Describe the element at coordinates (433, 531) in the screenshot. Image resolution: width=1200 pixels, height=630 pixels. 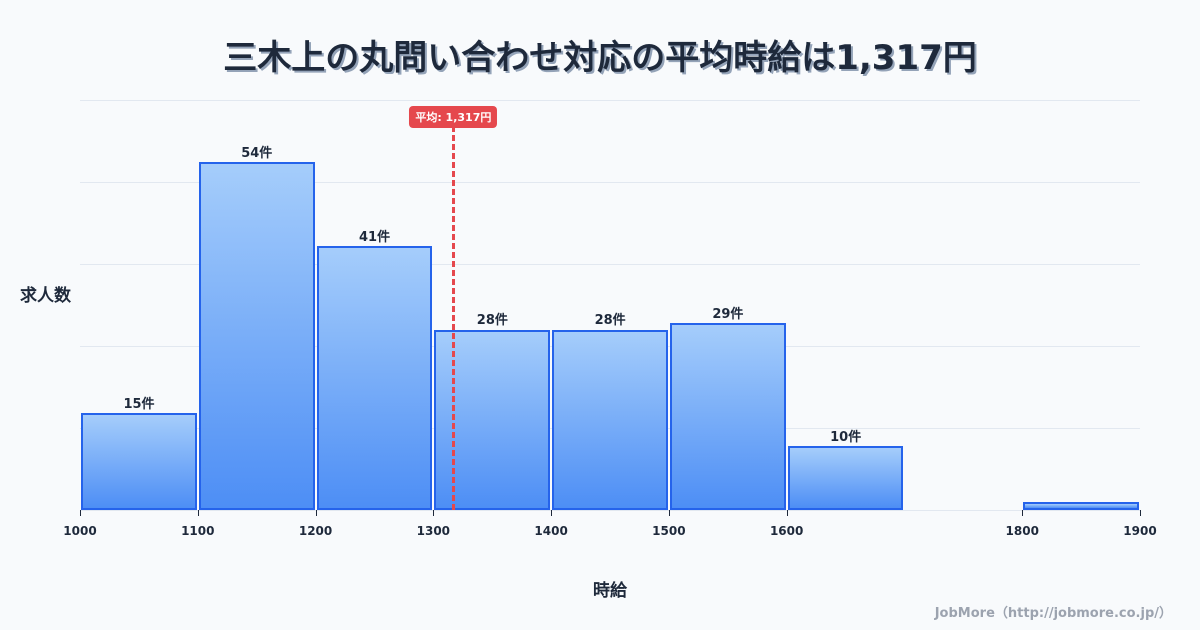
I see `x-tick-label: 1300` at that location.